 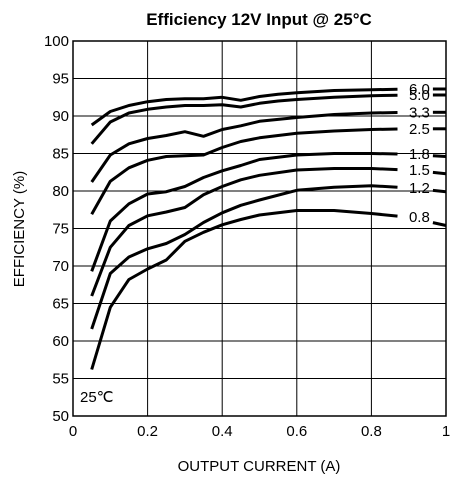 What do you see at coordinates (419, 188) in the screenshot?
I see `series-label-1.2: 1.2` at bounding box center [419, 188].